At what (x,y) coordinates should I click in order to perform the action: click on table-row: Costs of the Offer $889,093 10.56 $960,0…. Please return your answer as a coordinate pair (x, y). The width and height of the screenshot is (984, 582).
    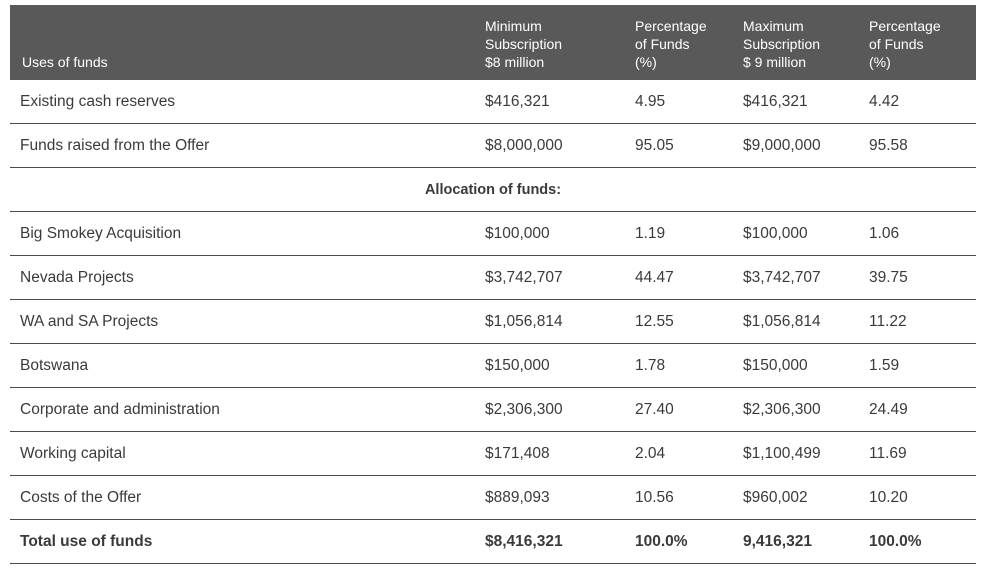
    Looking at the image, I should click on (493, 497).